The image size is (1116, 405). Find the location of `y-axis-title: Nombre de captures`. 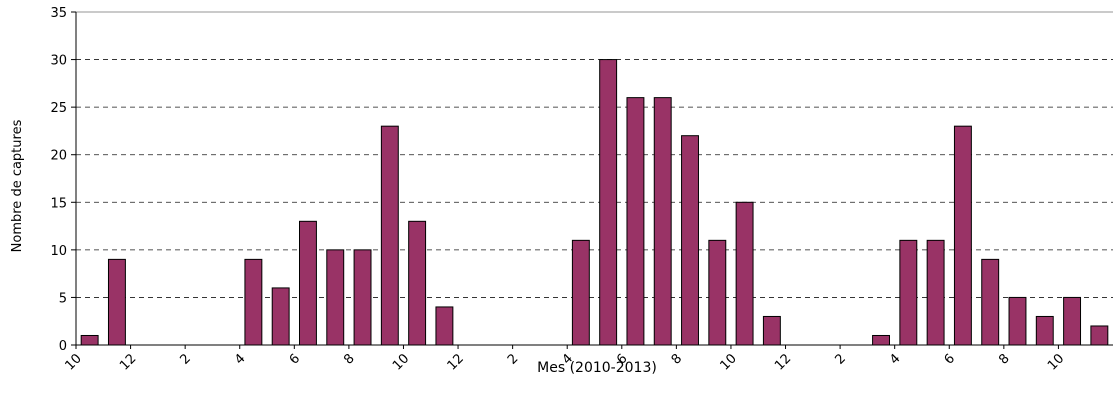

y-axis-title: Nombre de captures is located at coordinates (17, 185).